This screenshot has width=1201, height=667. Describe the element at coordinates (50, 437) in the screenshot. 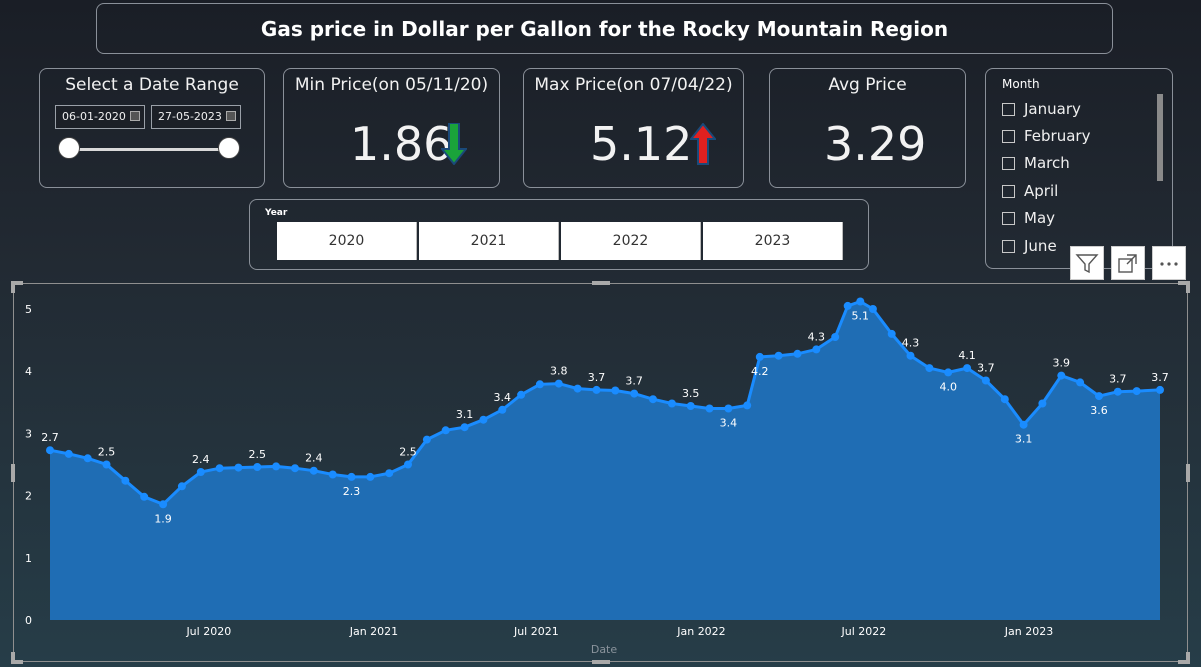

I see `data-label: 2.7` at that location.